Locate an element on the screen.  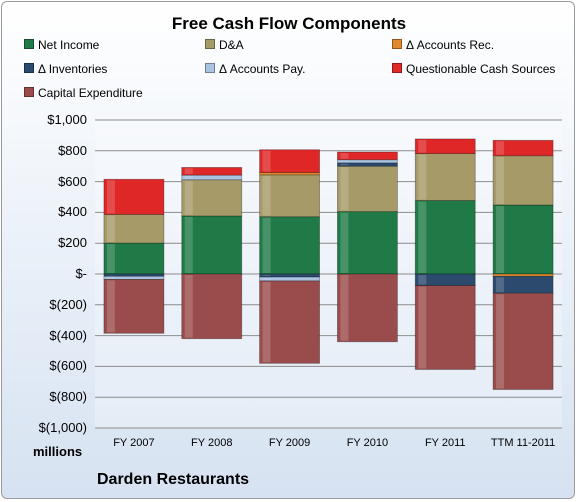
y-tick-label: $600 is located at coordinates (72, 181).